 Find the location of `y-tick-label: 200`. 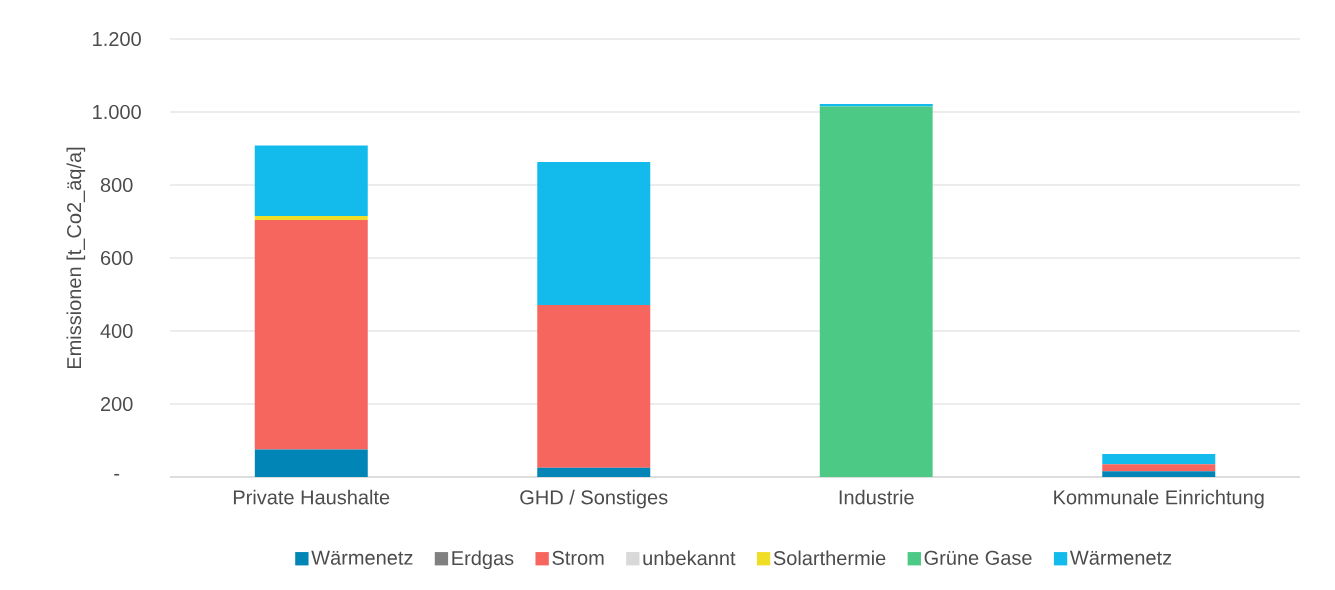

y-tick-label: 200 is located at coordinates (116, 404).